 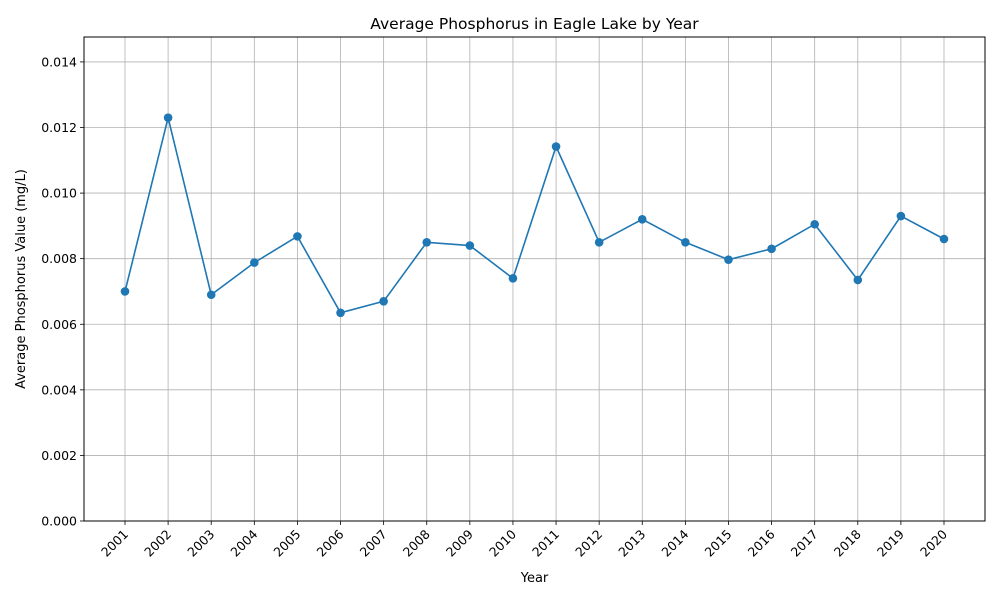 I want to click on x-tick-label: 2006, so click(x=330, y=542).